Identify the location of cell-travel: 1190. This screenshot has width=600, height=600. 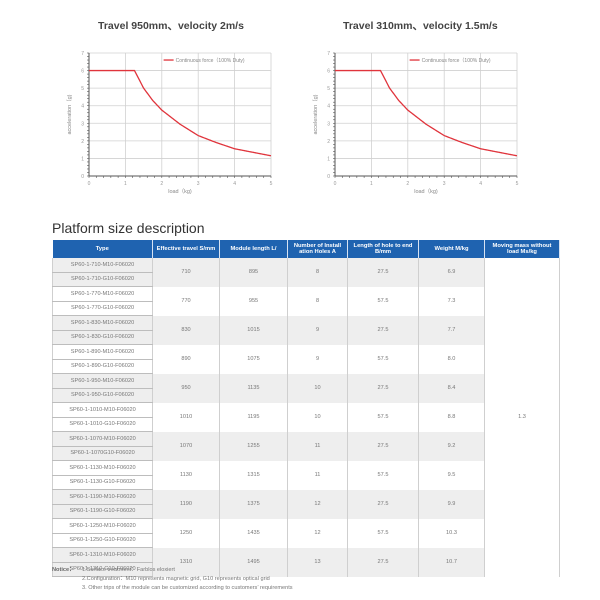
(186, 504).